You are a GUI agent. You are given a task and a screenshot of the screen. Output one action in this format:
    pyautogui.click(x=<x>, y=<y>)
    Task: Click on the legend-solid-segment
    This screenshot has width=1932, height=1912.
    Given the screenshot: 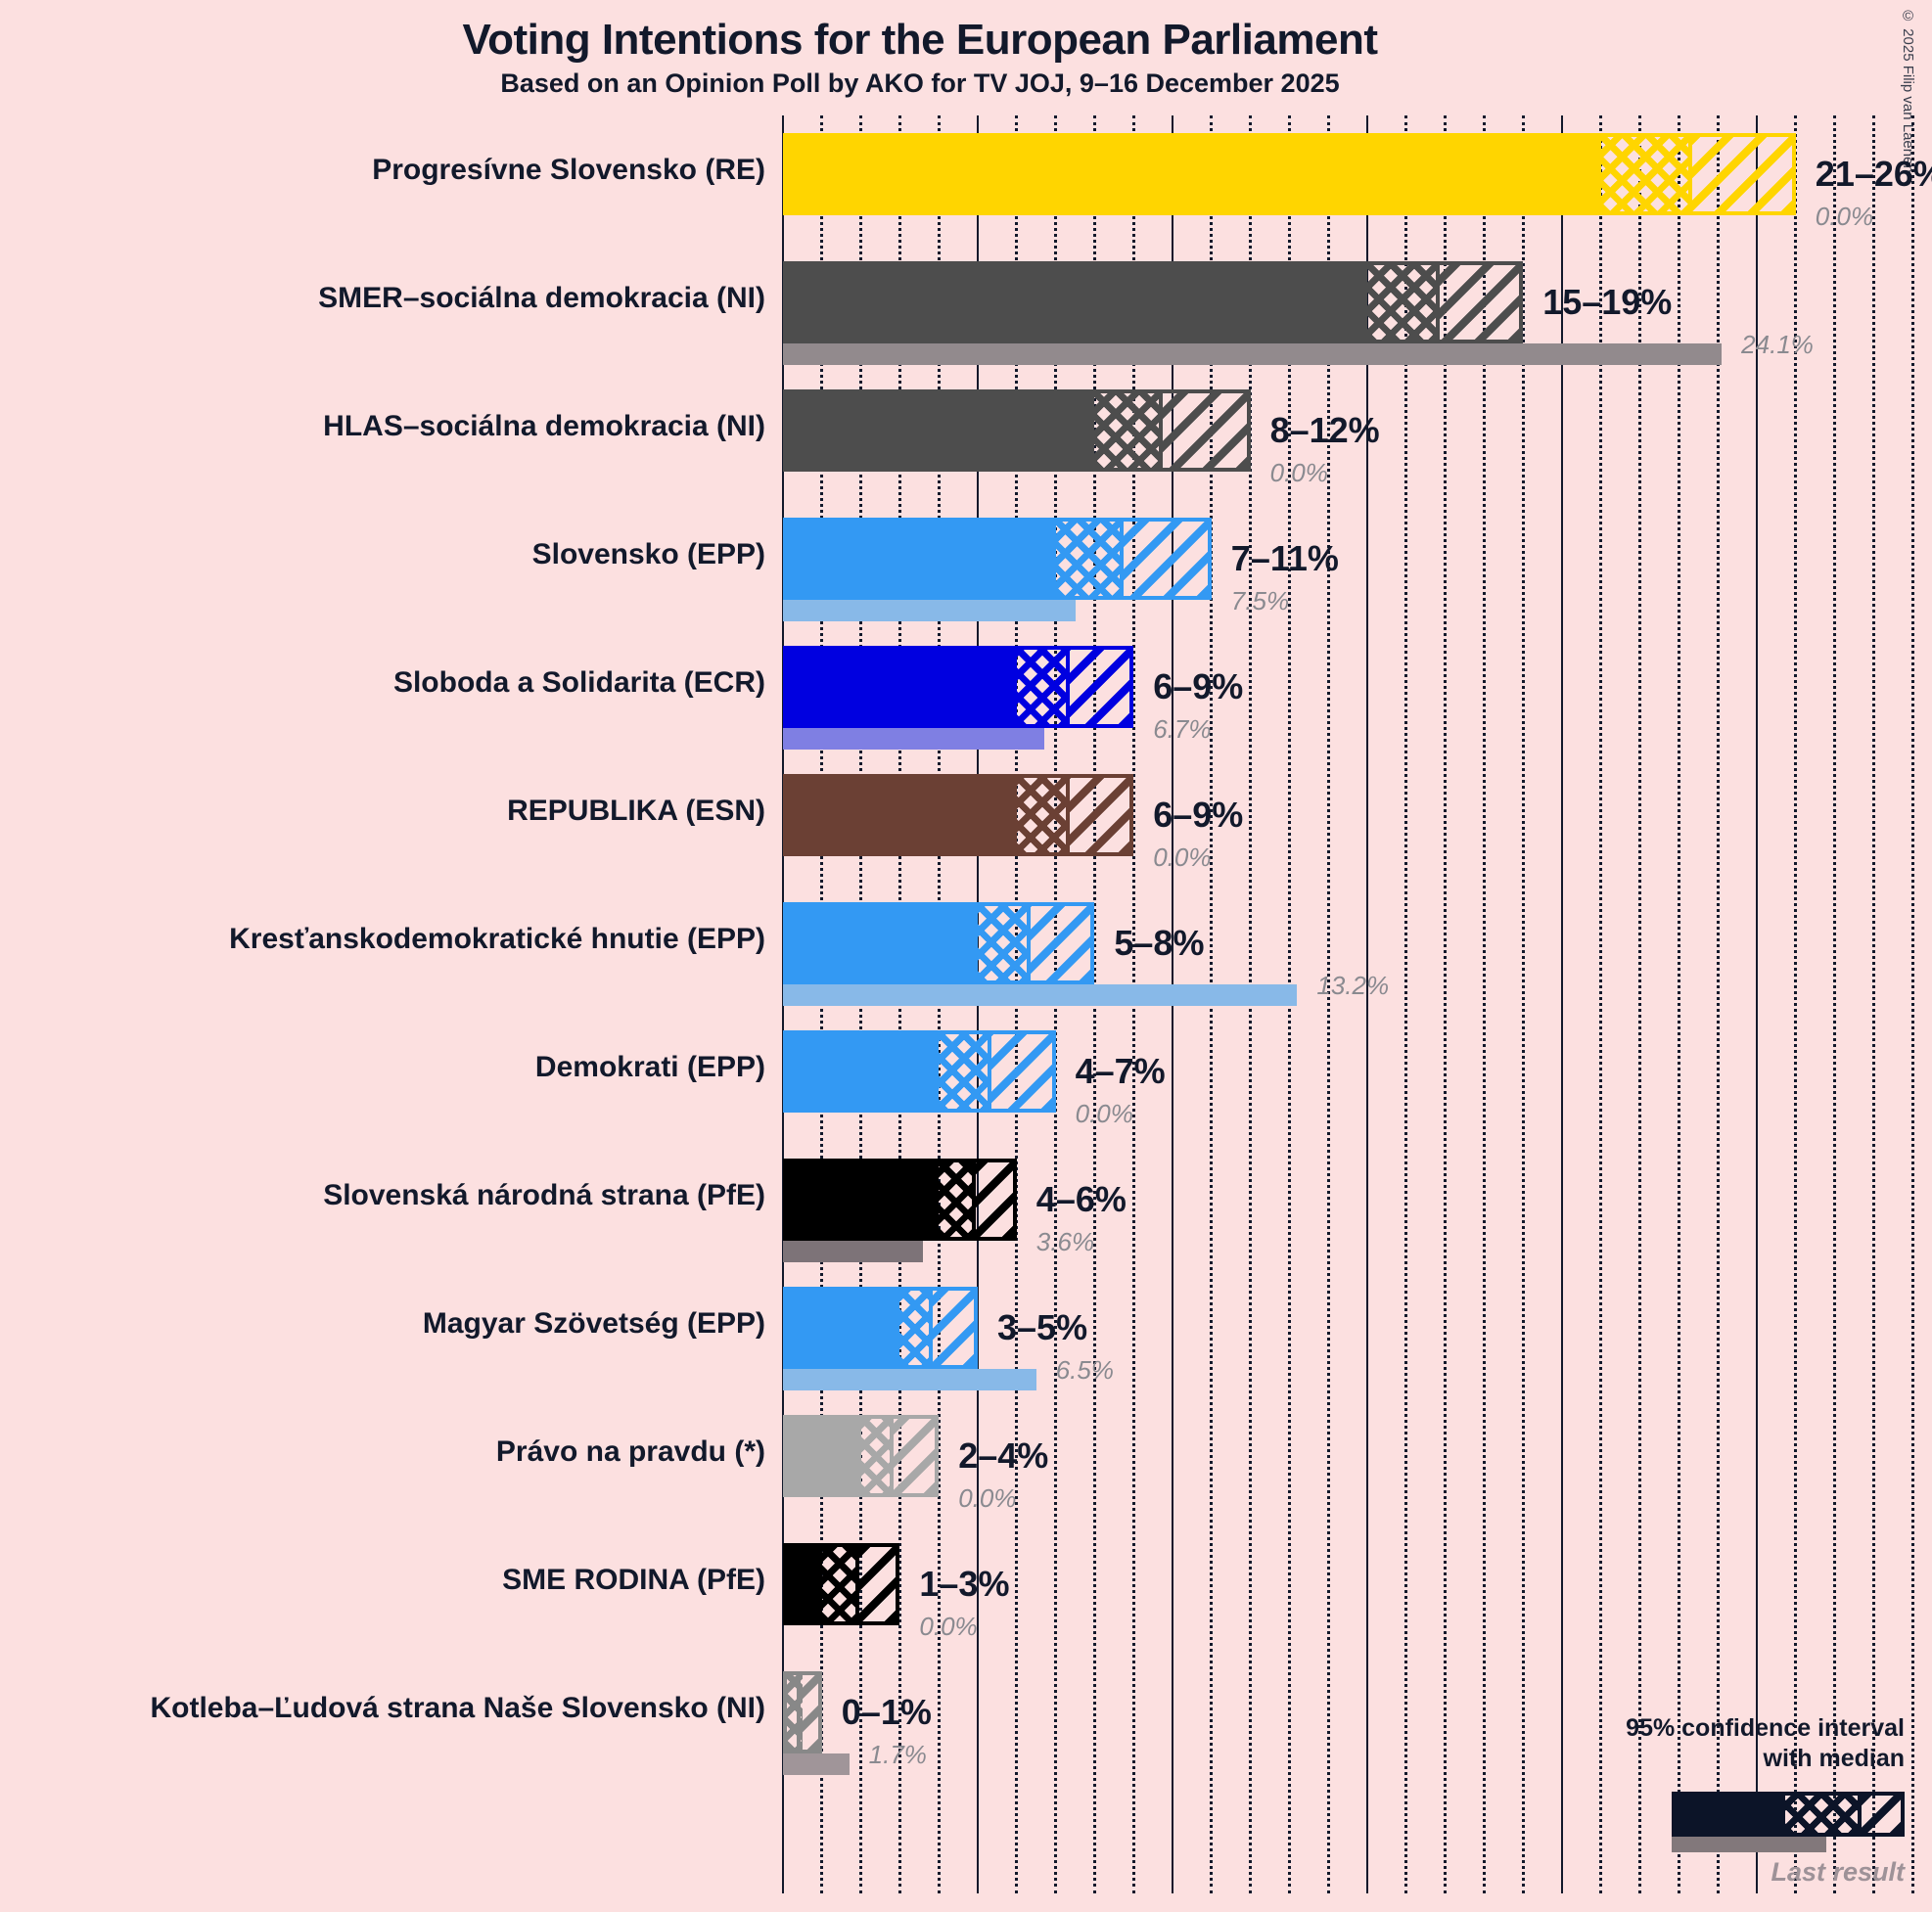 What is the action you would take?
    pyautogui.click(x=1731, y=1815)
    